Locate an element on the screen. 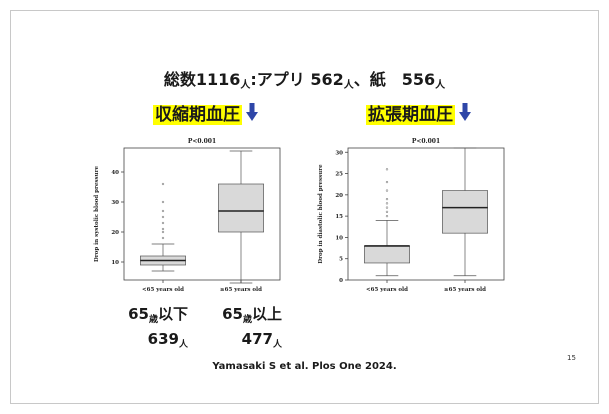 The width and height of the screenshot is (609, 414). y-tick-label: 5 is located at coordinates (341, 260).